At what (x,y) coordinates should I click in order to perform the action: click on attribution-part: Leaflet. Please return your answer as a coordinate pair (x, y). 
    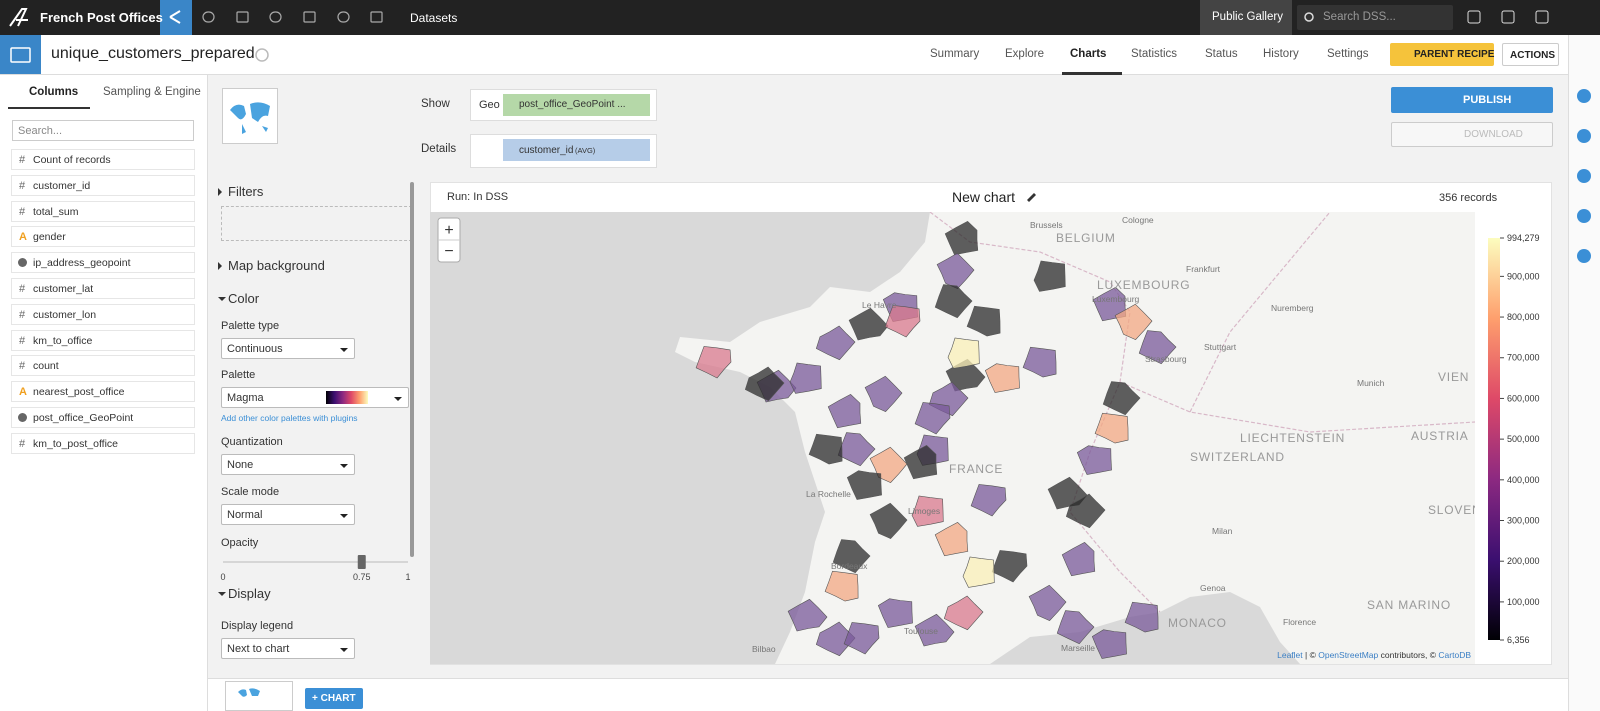
    Looking at the image, I should click on (1290, 655).